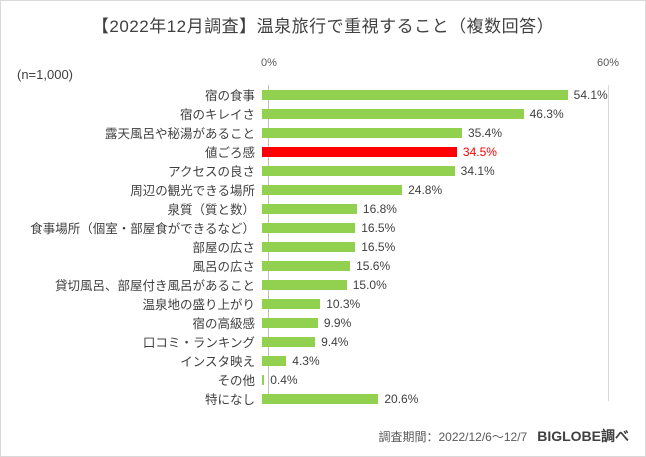  What do you see at coordinates (229, 400) in the screenshot?
I see `category-label: 特になし` at bounding box center [229, 400].